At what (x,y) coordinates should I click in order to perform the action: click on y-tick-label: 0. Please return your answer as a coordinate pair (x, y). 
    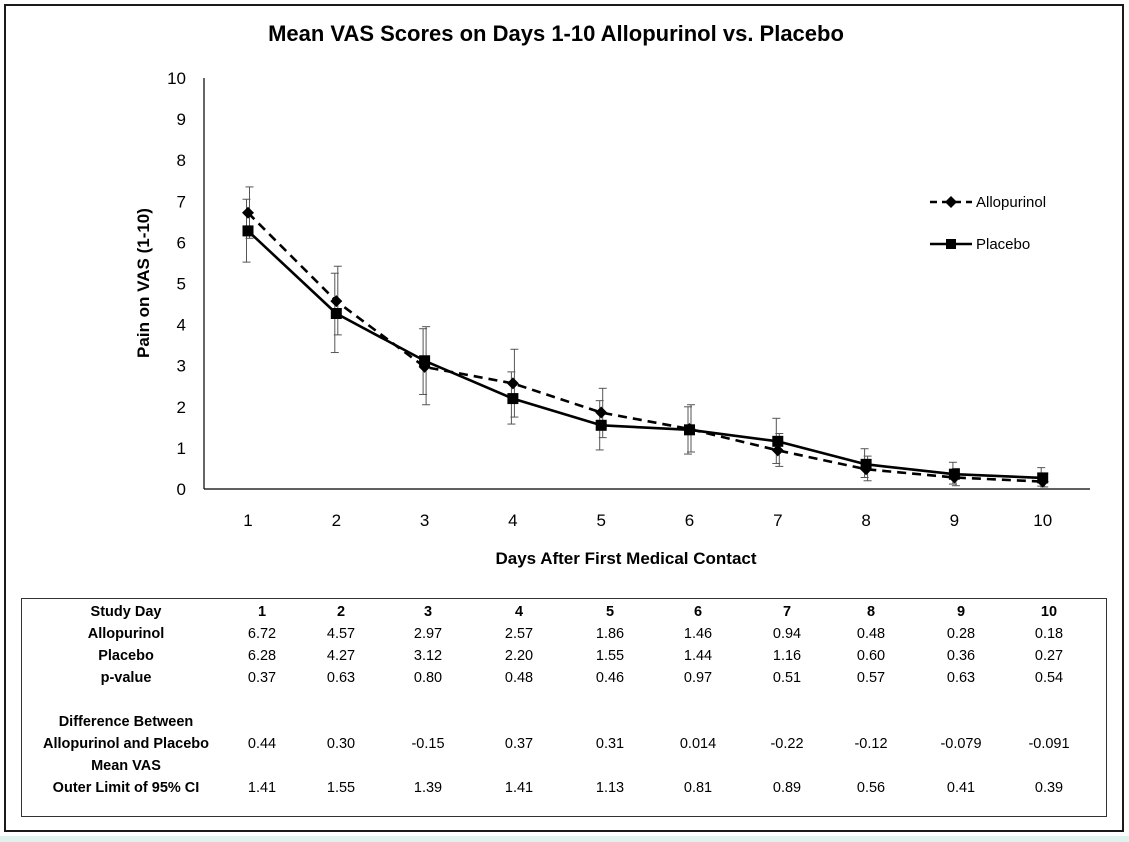
    Looking at the image, I should click on (181, 489).